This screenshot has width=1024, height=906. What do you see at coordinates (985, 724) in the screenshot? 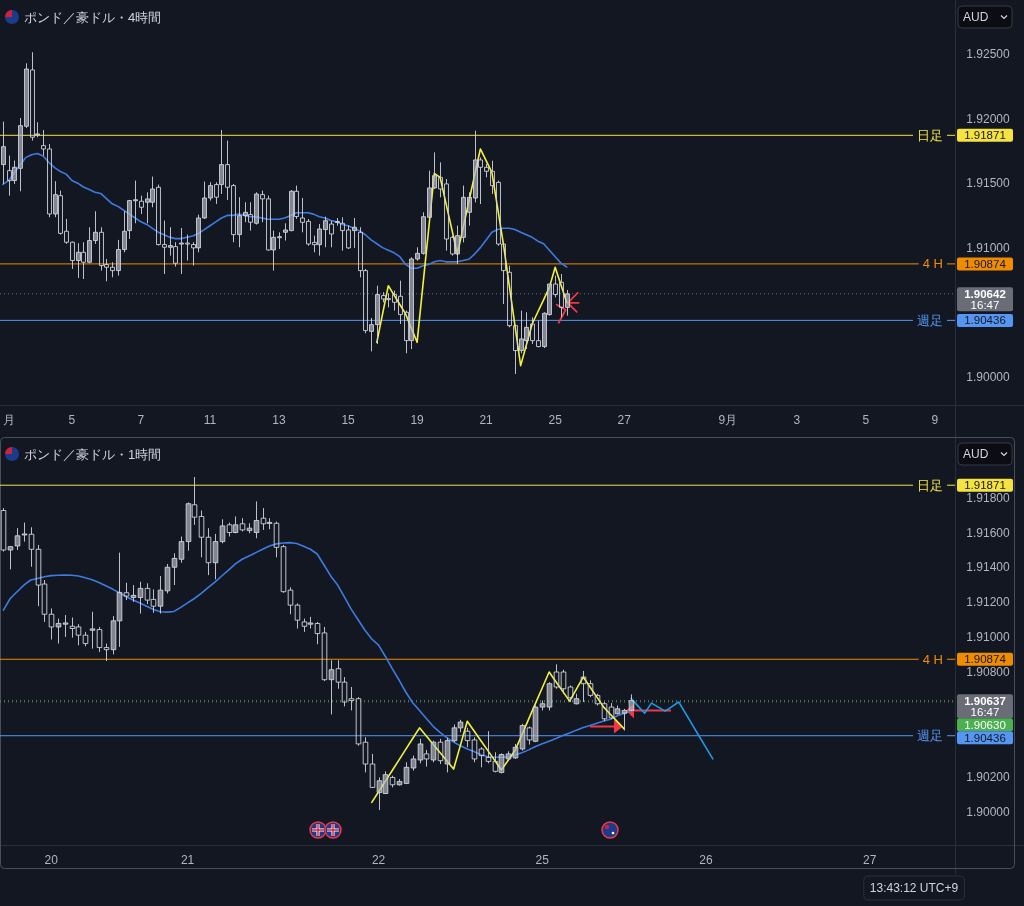
I see `ref-line-label: 1.90630` at bounding box center [985, 724].